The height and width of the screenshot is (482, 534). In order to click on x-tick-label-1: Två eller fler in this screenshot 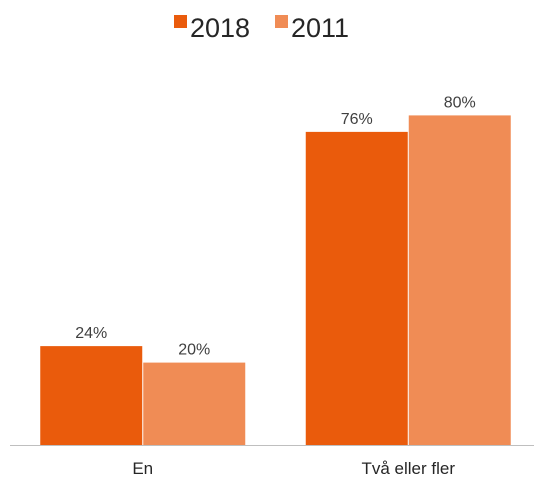, I will do `click(408, 468)`.